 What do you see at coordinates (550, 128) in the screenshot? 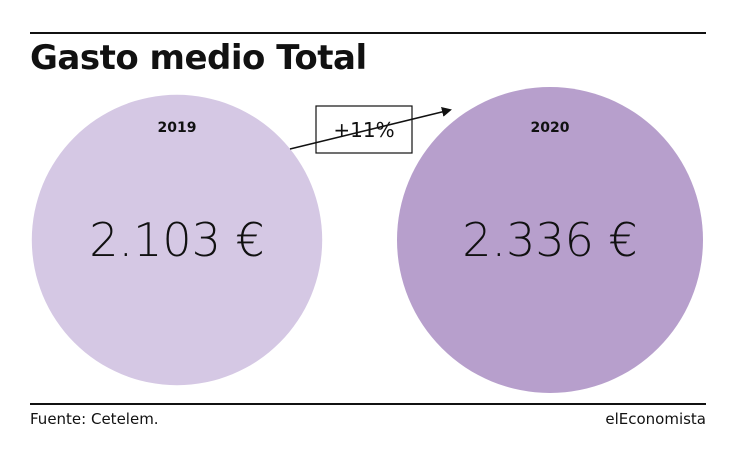
I see `year-label-2020: 2020` at bounding box center [550, 128].